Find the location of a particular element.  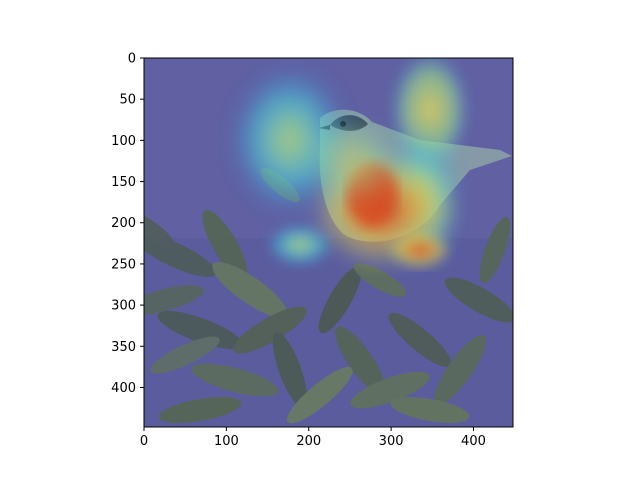

y-tick-label: 400 is located at coordinates (123, 388).